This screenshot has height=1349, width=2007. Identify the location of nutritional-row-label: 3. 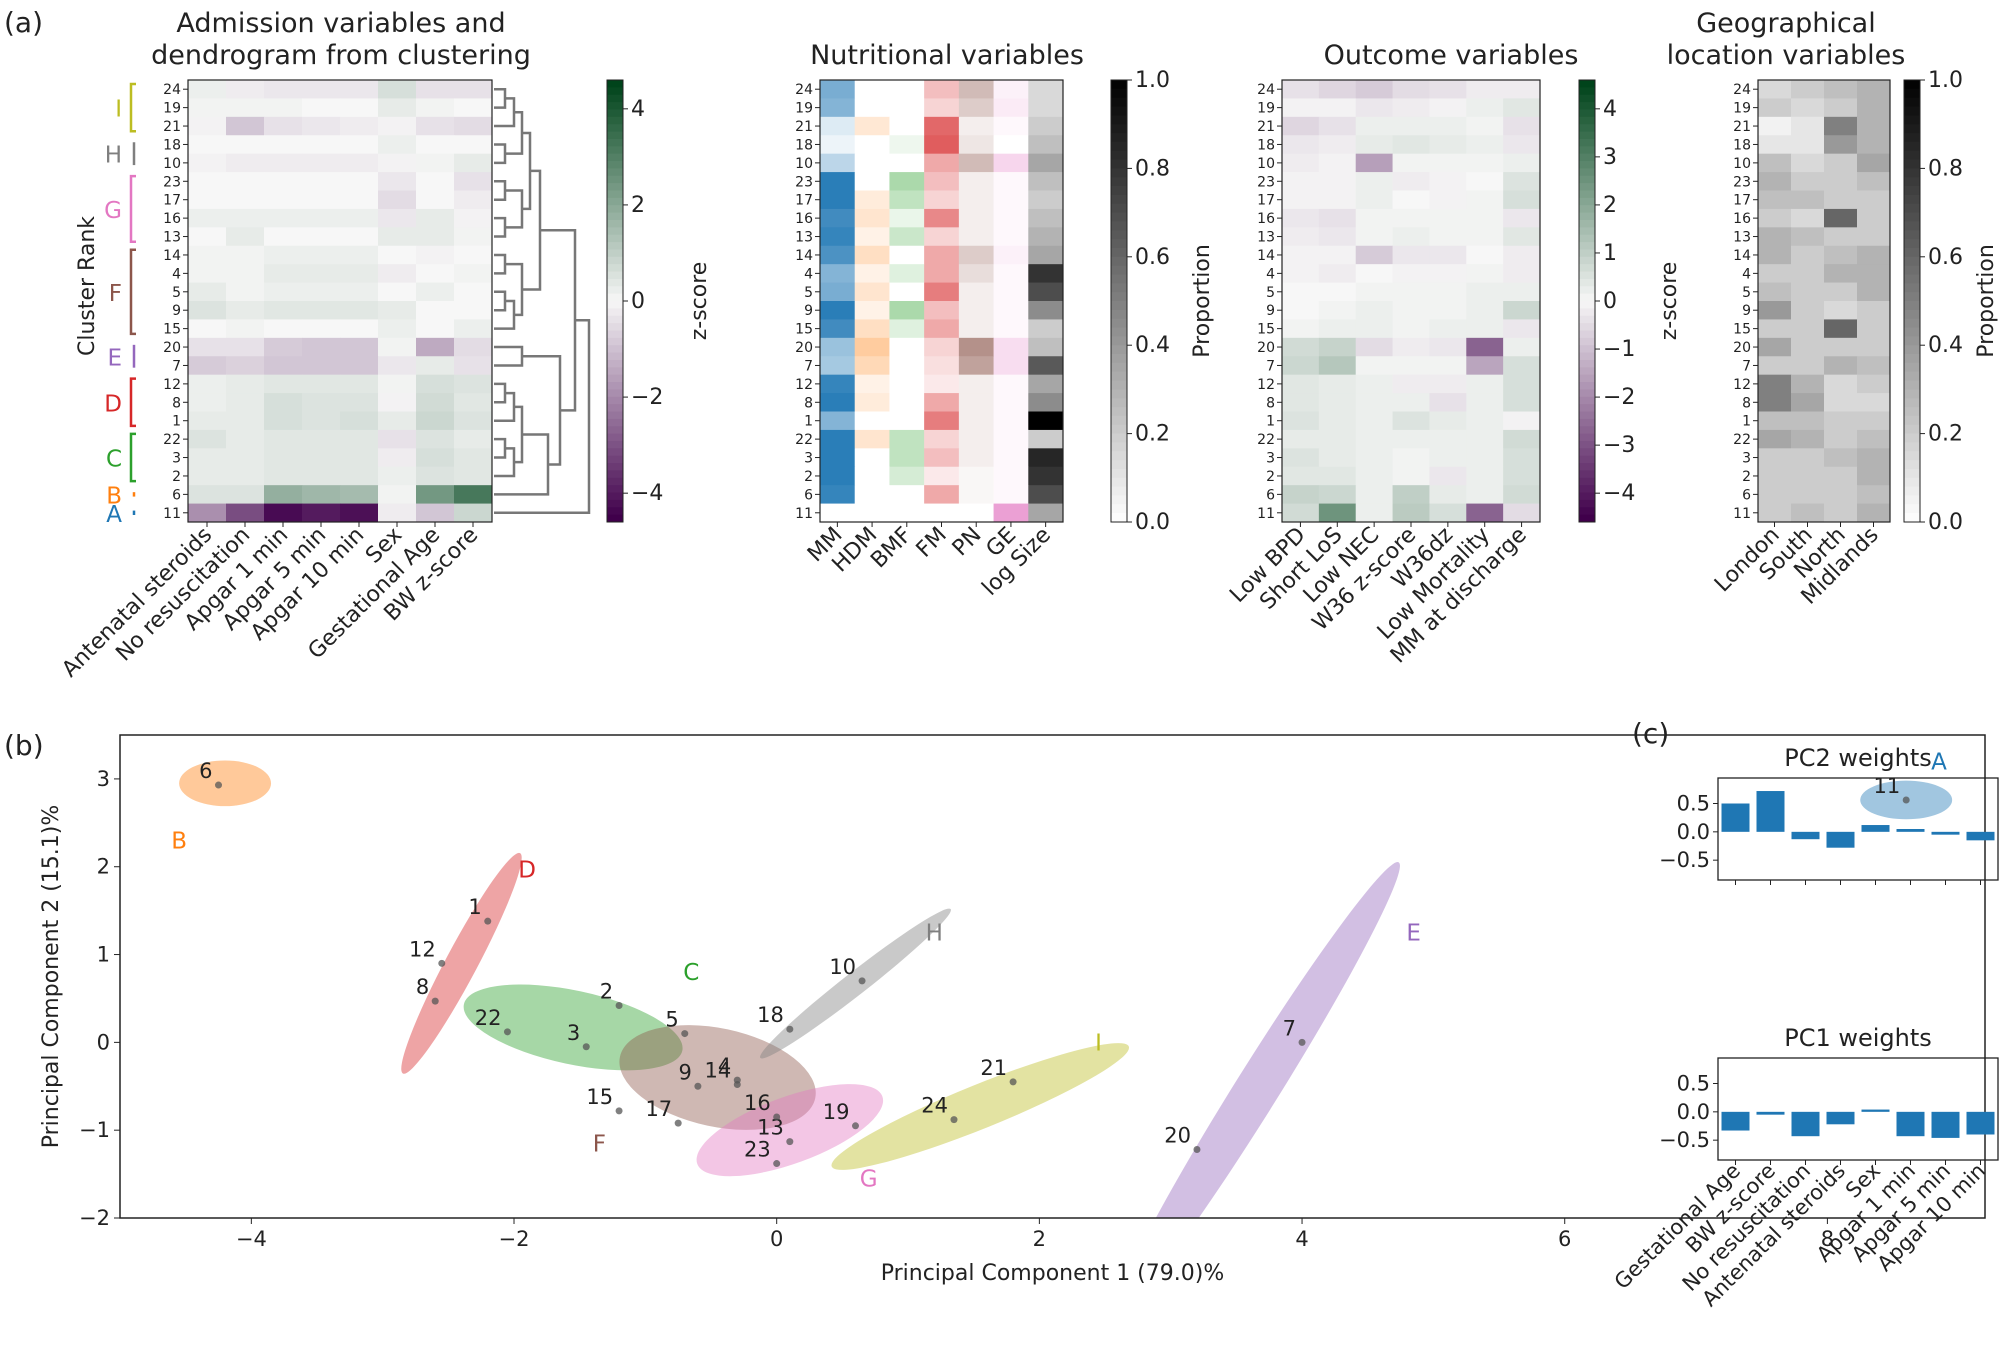
(808, 459).